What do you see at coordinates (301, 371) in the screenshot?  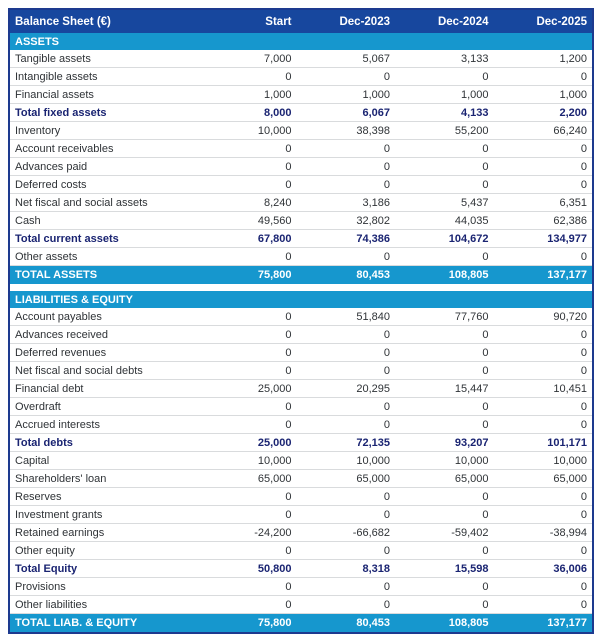 I see `table-row-net-fiscal-and-social-debts: Net fiscal and social debts 0 0 0 0` at bounding box center [301, 371].